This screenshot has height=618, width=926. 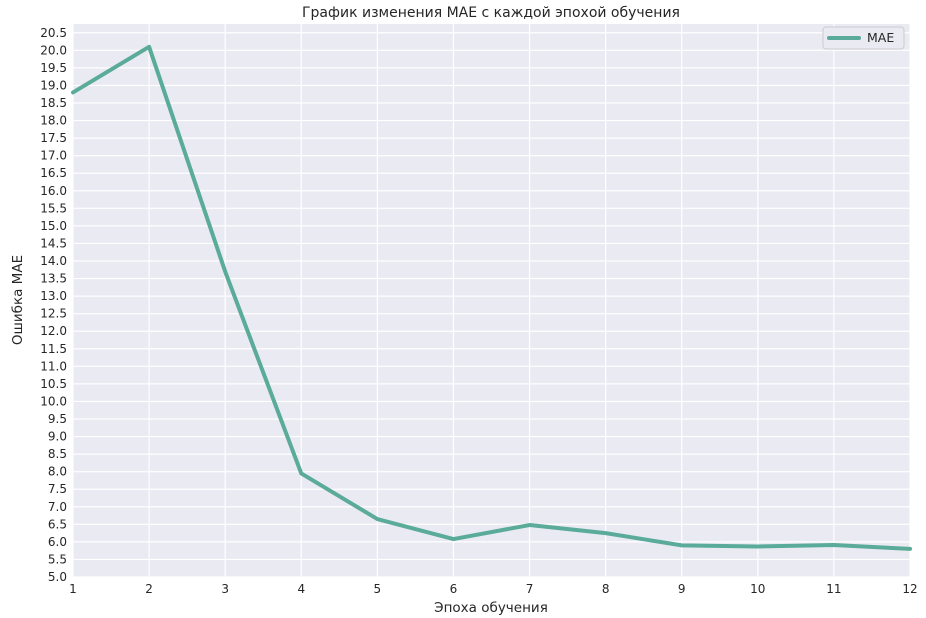 I want to click on y-tick-label: 18.0, so click(x=53, y=121).